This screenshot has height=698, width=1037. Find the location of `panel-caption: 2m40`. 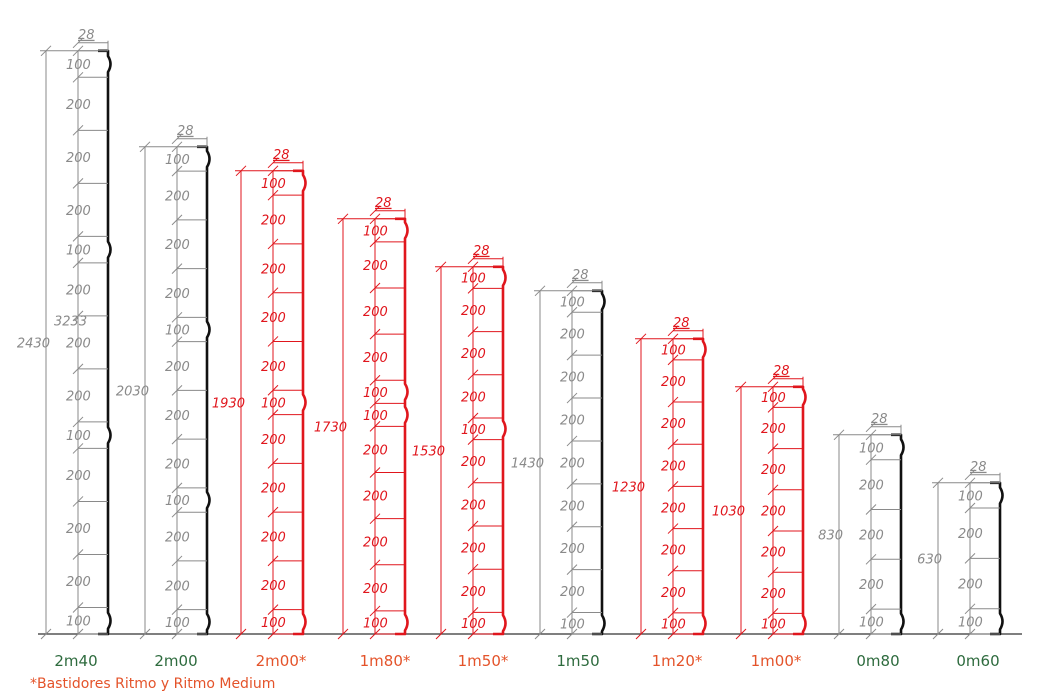

panel-caption: 2m40 is located at coordinates (75, 661).